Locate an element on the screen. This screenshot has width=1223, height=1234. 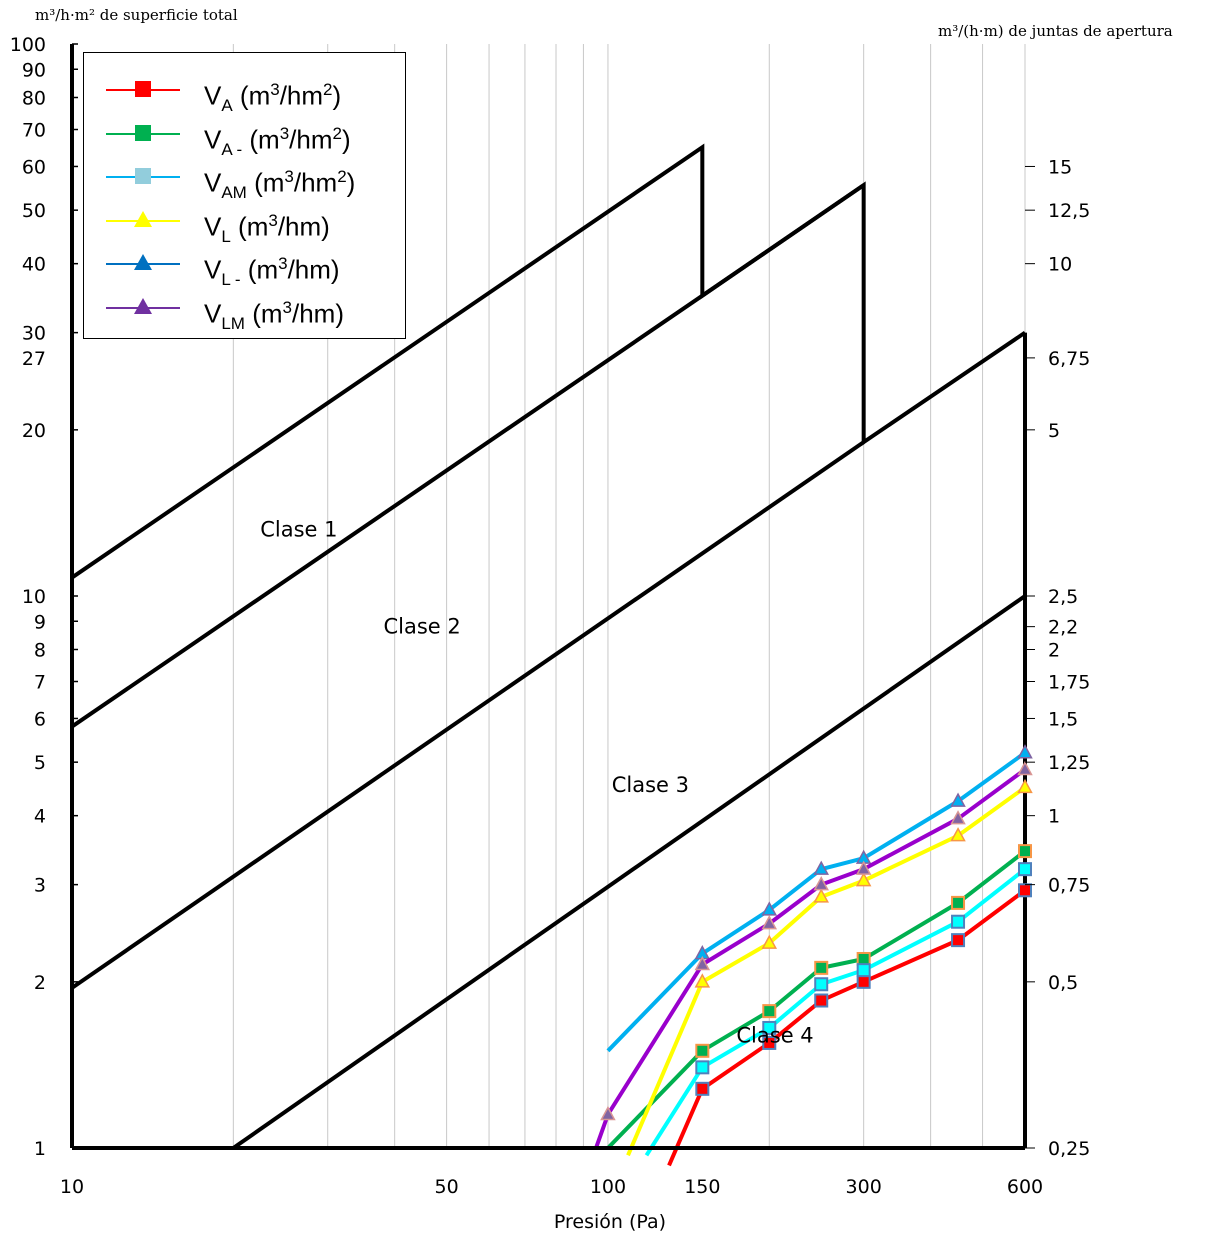
legend-label: VA - (m3/hm2) is located at coordinates (277, 141).